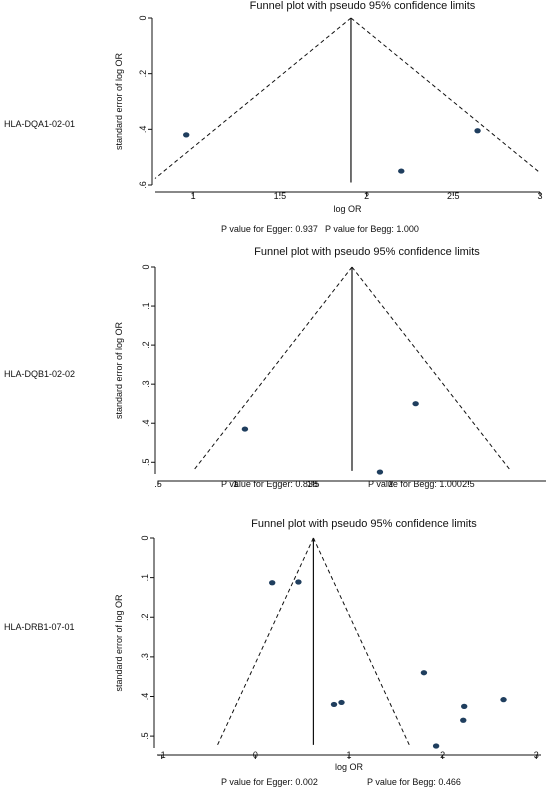 The height and width of the screenshot is (795, 555). Describe the element at coordinates (414, 782) in the screenshot. I see `begg-p-value: P value for Begg: 0.466` at that location.